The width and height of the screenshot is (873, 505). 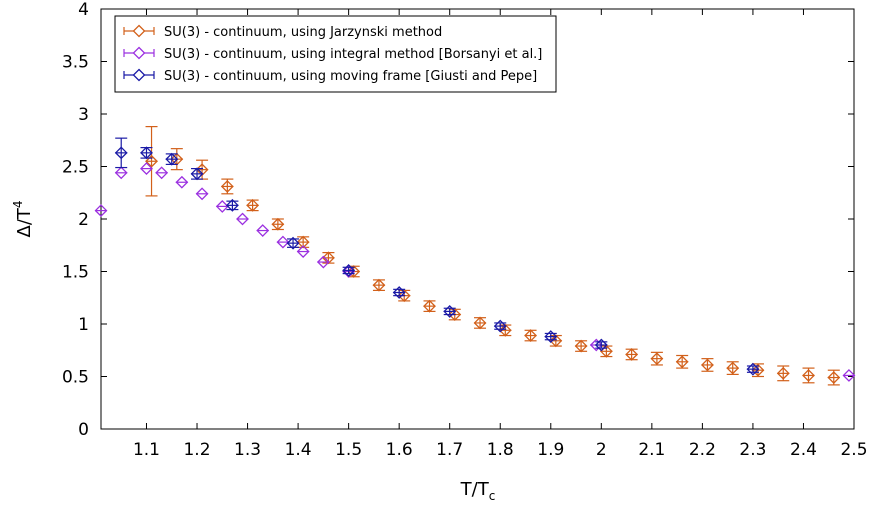 I want to click on x-tick-label: 1.7, so click(x=449, y=450).